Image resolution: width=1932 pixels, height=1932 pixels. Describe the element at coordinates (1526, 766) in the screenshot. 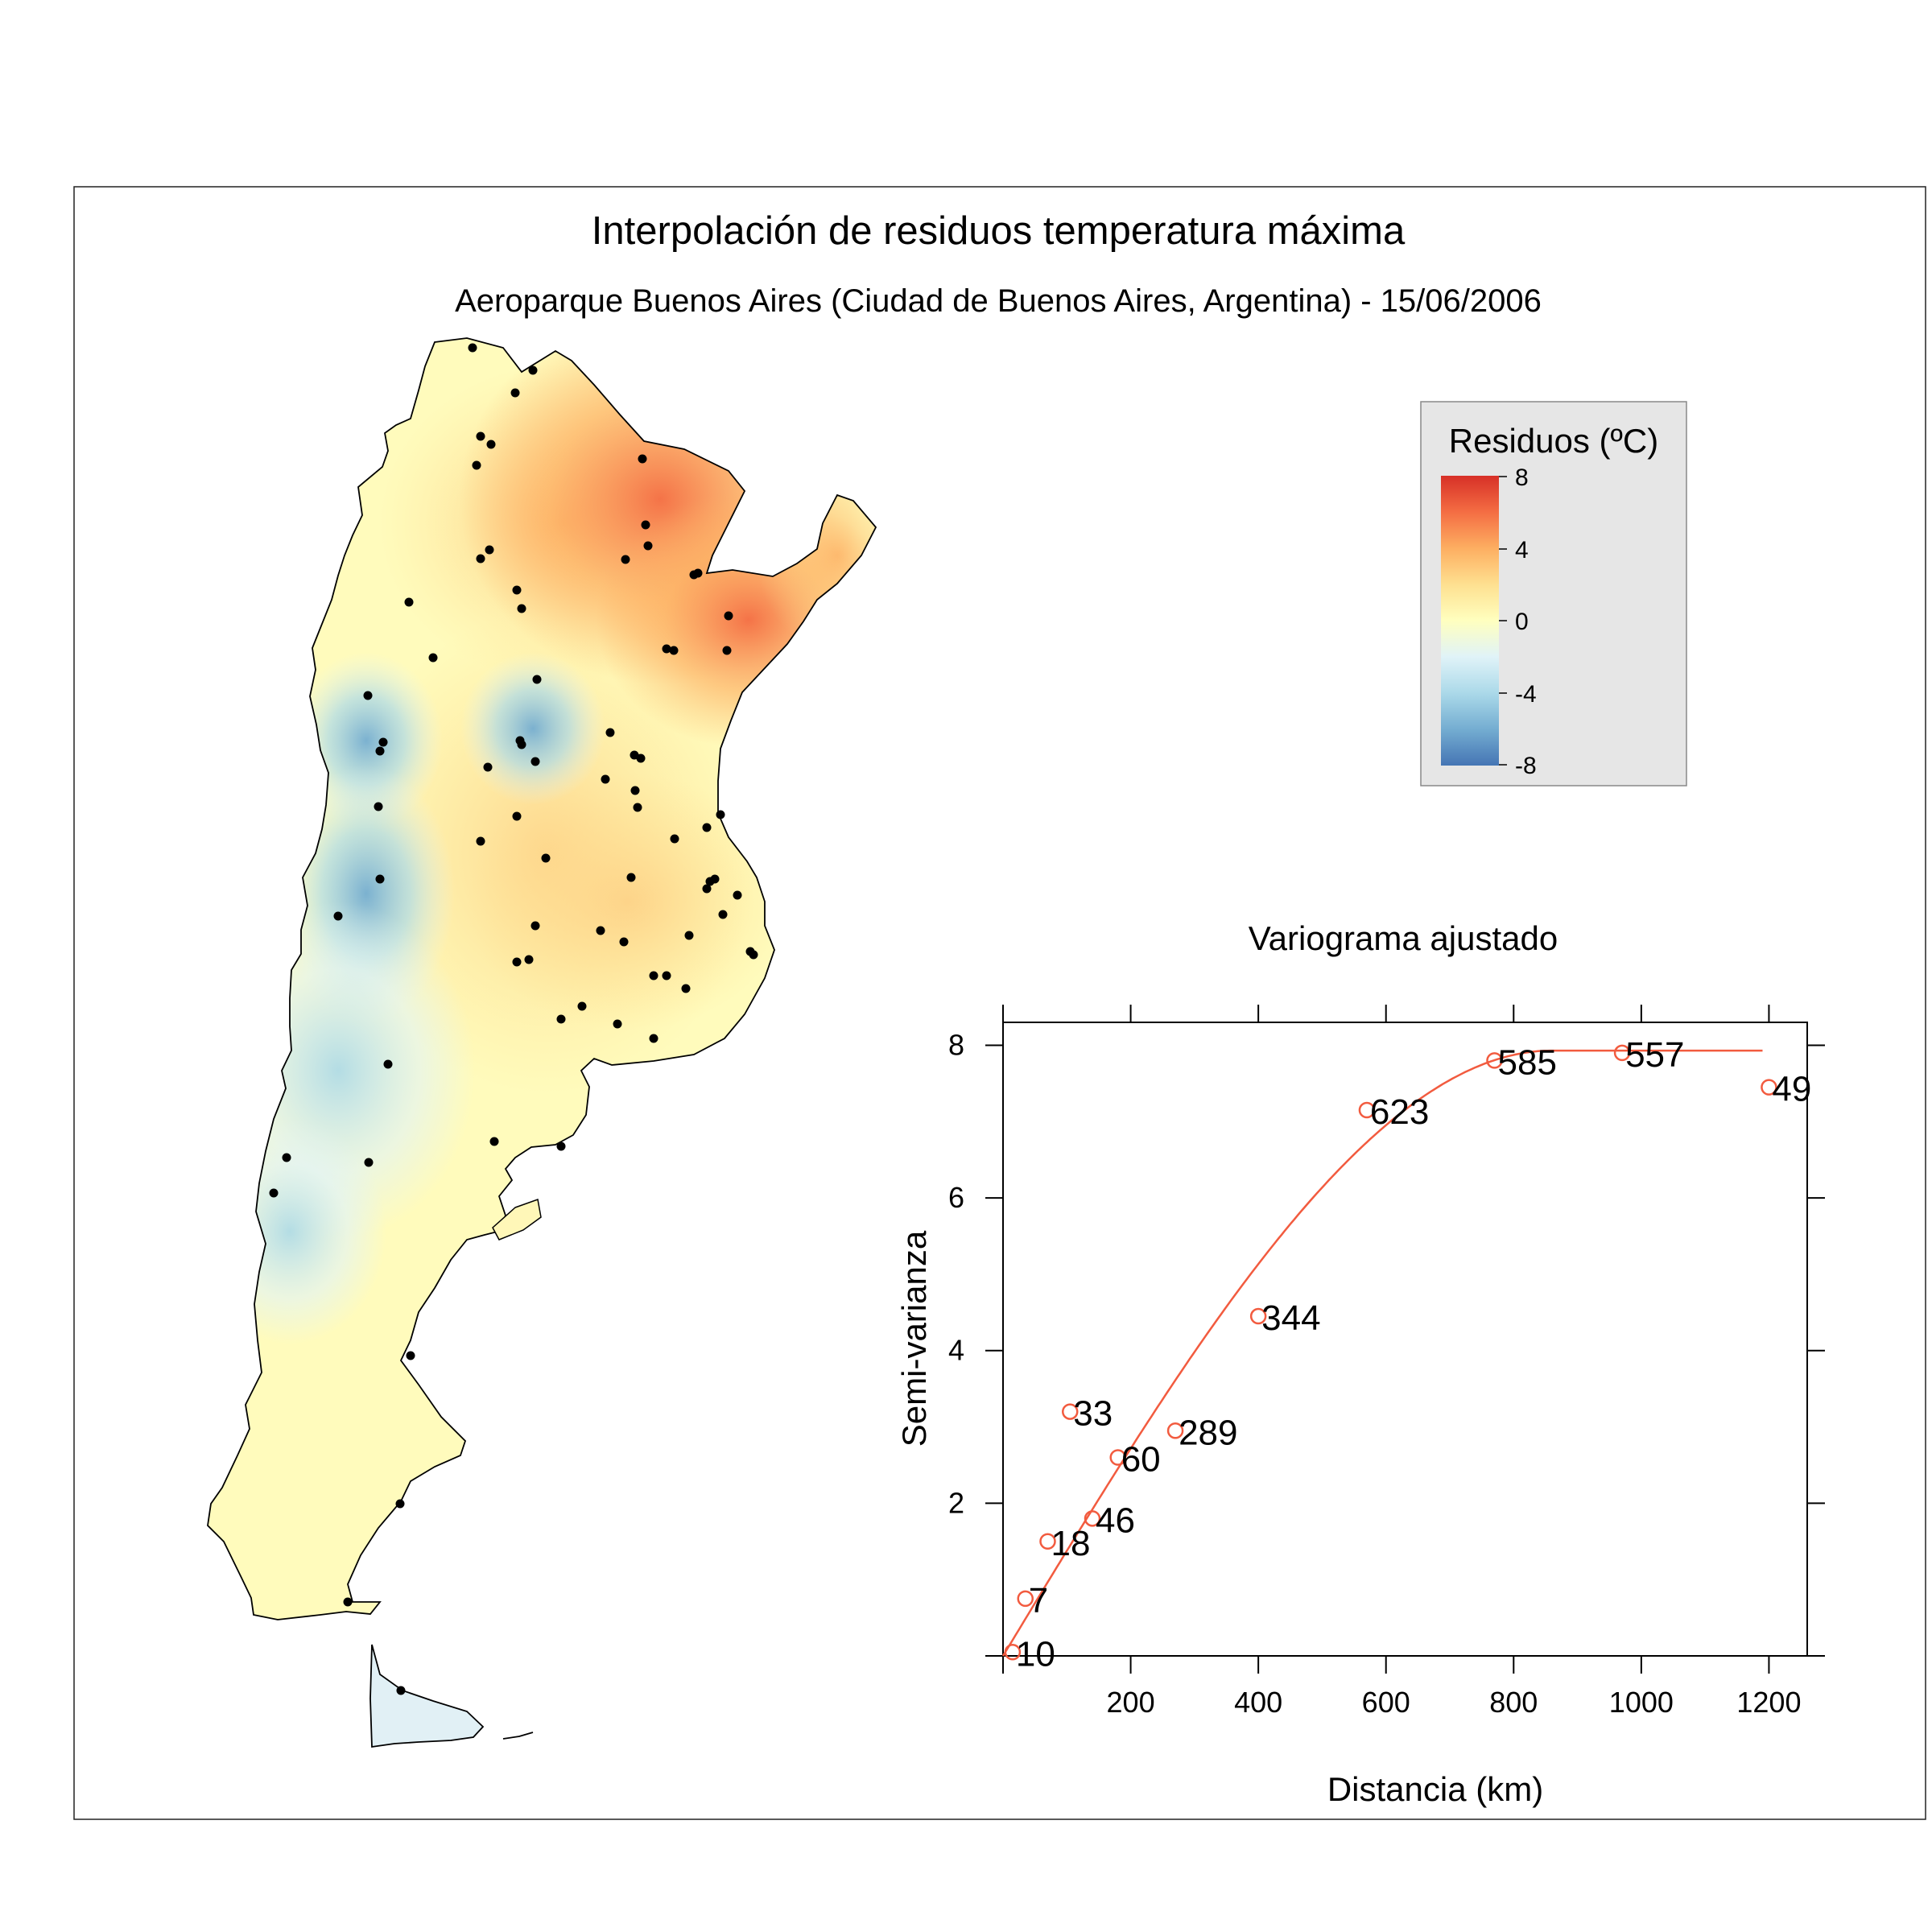

I see `legend-tick-label: -8` at that location.